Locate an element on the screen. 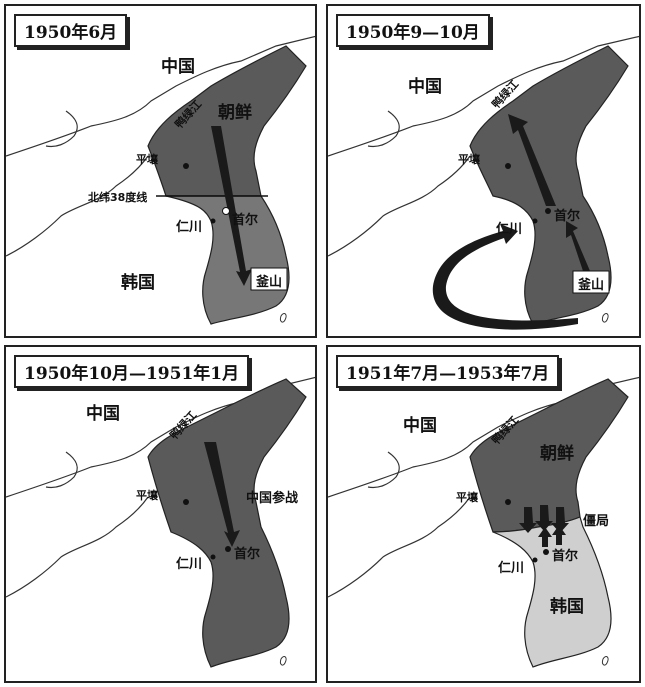 The image size is (645, 687). advance-arrow is located at coordinates (231, 206).